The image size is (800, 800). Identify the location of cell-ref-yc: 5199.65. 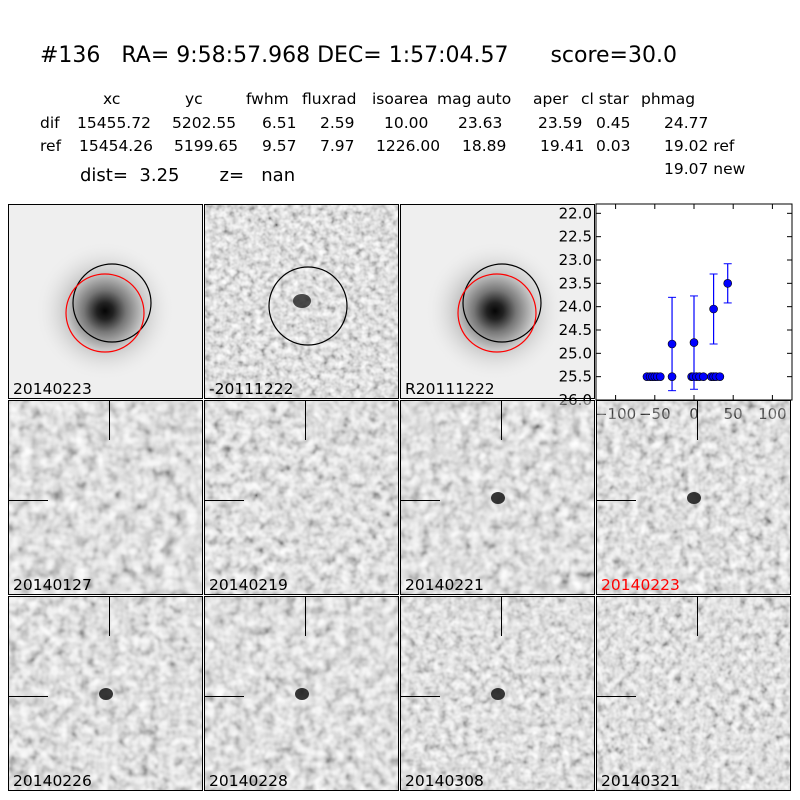
(206, 146).